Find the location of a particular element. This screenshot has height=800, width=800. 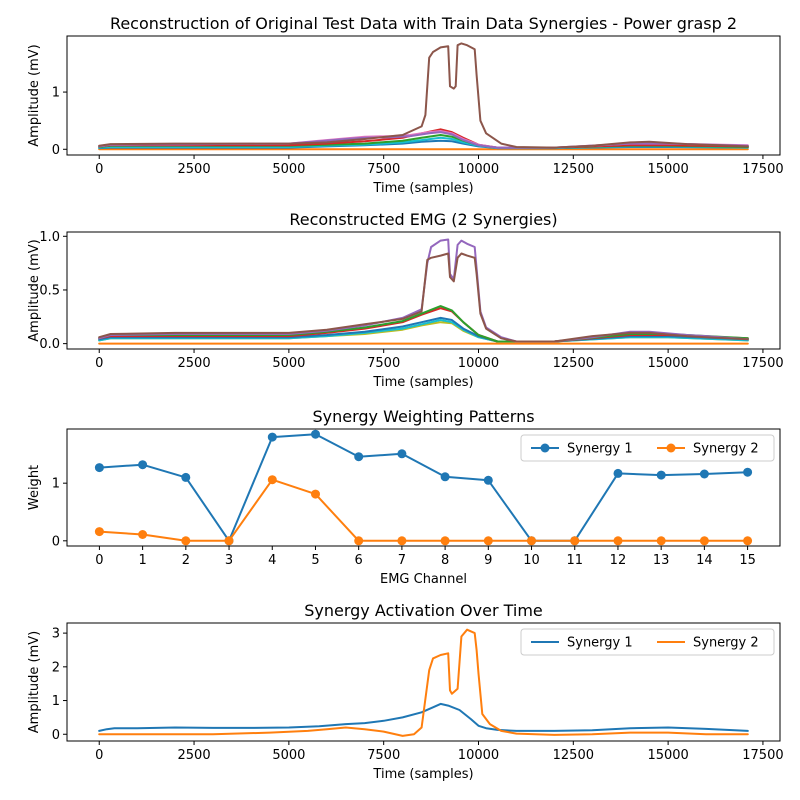

y-tick-label: 0.0 is located at coordinates (49, 344).